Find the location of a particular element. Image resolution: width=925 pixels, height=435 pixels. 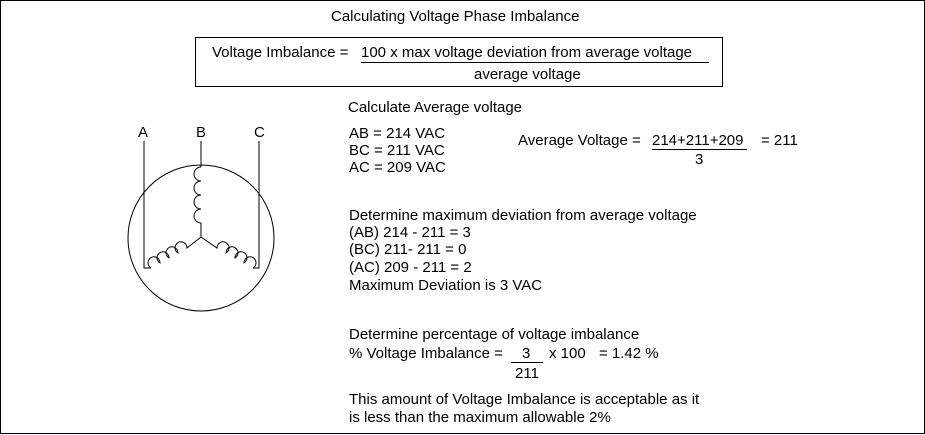

formula-box is located at coordinates (459, 62).